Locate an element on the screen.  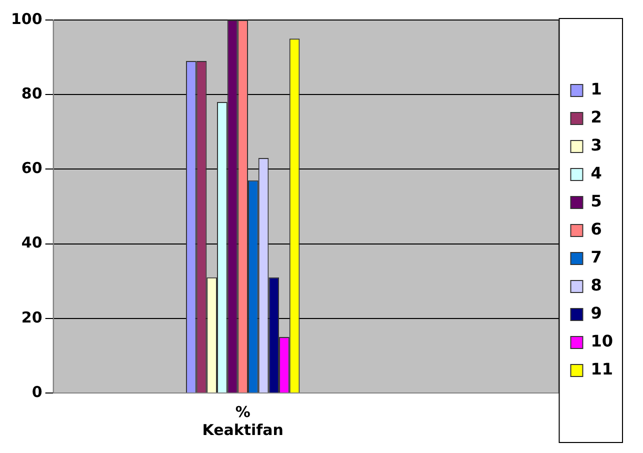
legend-label: 9 is located at coordinates (596, 313).